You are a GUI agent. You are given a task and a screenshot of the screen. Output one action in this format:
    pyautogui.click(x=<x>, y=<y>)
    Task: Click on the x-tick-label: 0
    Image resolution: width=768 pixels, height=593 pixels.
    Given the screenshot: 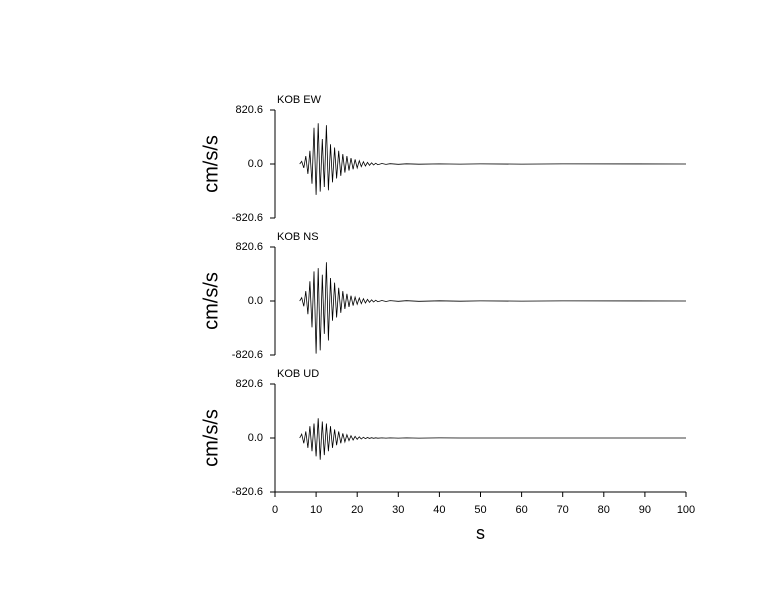 What is the action you would take?
    pyautogui.click(x=275, y=510)
    